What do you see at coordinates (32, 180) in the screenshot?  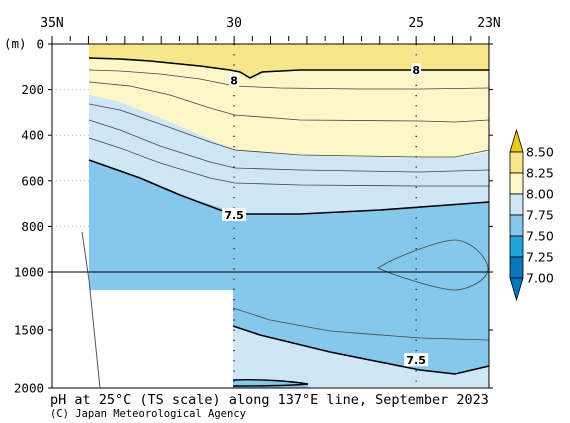 I see `y-tick-label-3: 600` at bounding box center [32, 180].